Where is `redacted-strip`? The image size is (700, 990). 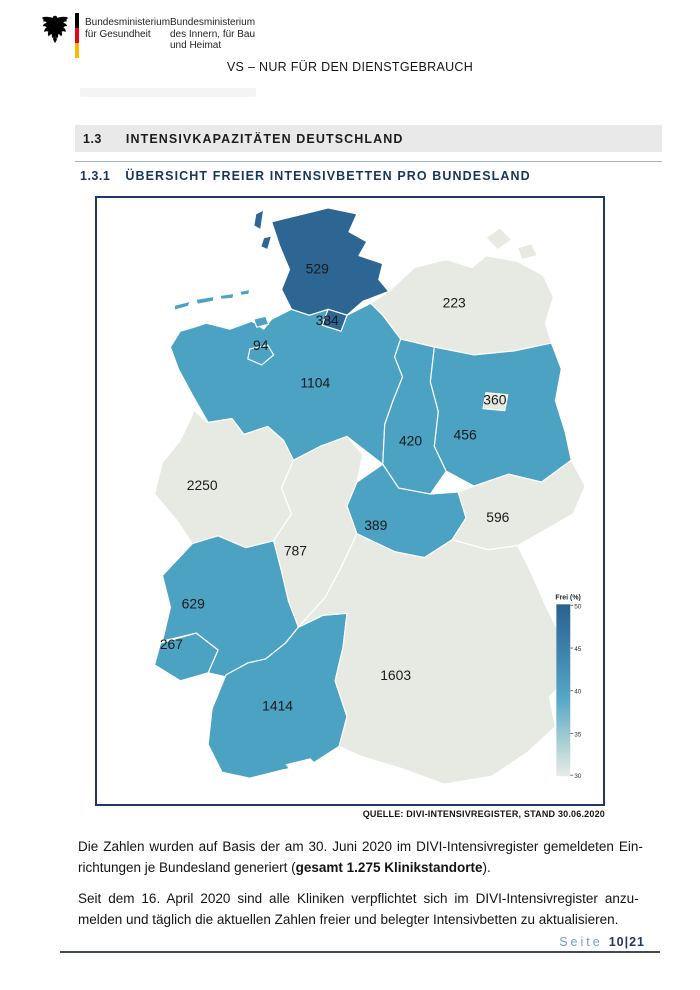 redacted-strip is located at coordinates (168, 92).